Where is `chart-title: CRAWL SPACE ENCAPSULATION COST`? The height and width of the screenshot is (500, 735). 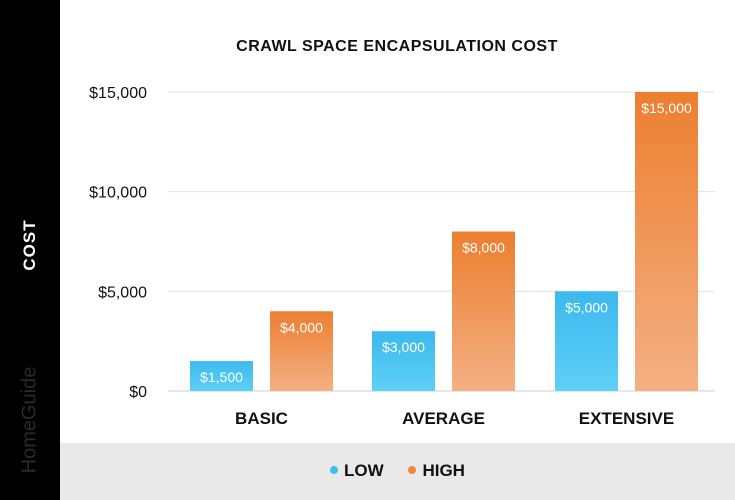 chart-title: CRAWL SPACE ENCAPSULATION COST is located at coordinates (397, 46).